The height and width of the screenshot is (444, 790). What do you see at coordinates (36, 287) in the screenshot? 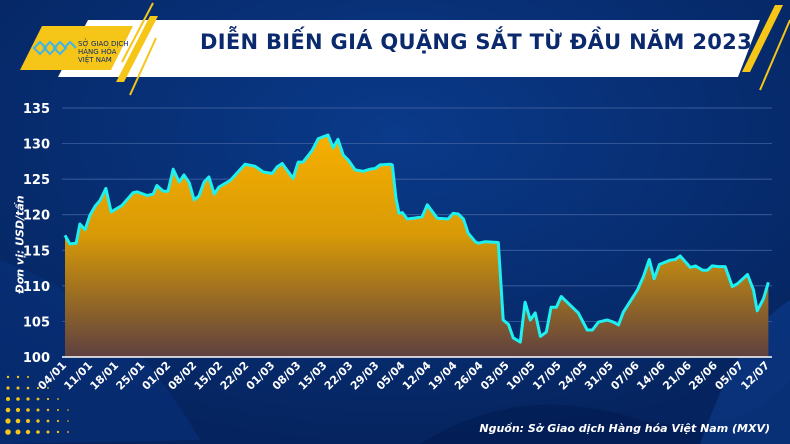
I see `y-tick-label: 110` at bounding box center [36, 287].